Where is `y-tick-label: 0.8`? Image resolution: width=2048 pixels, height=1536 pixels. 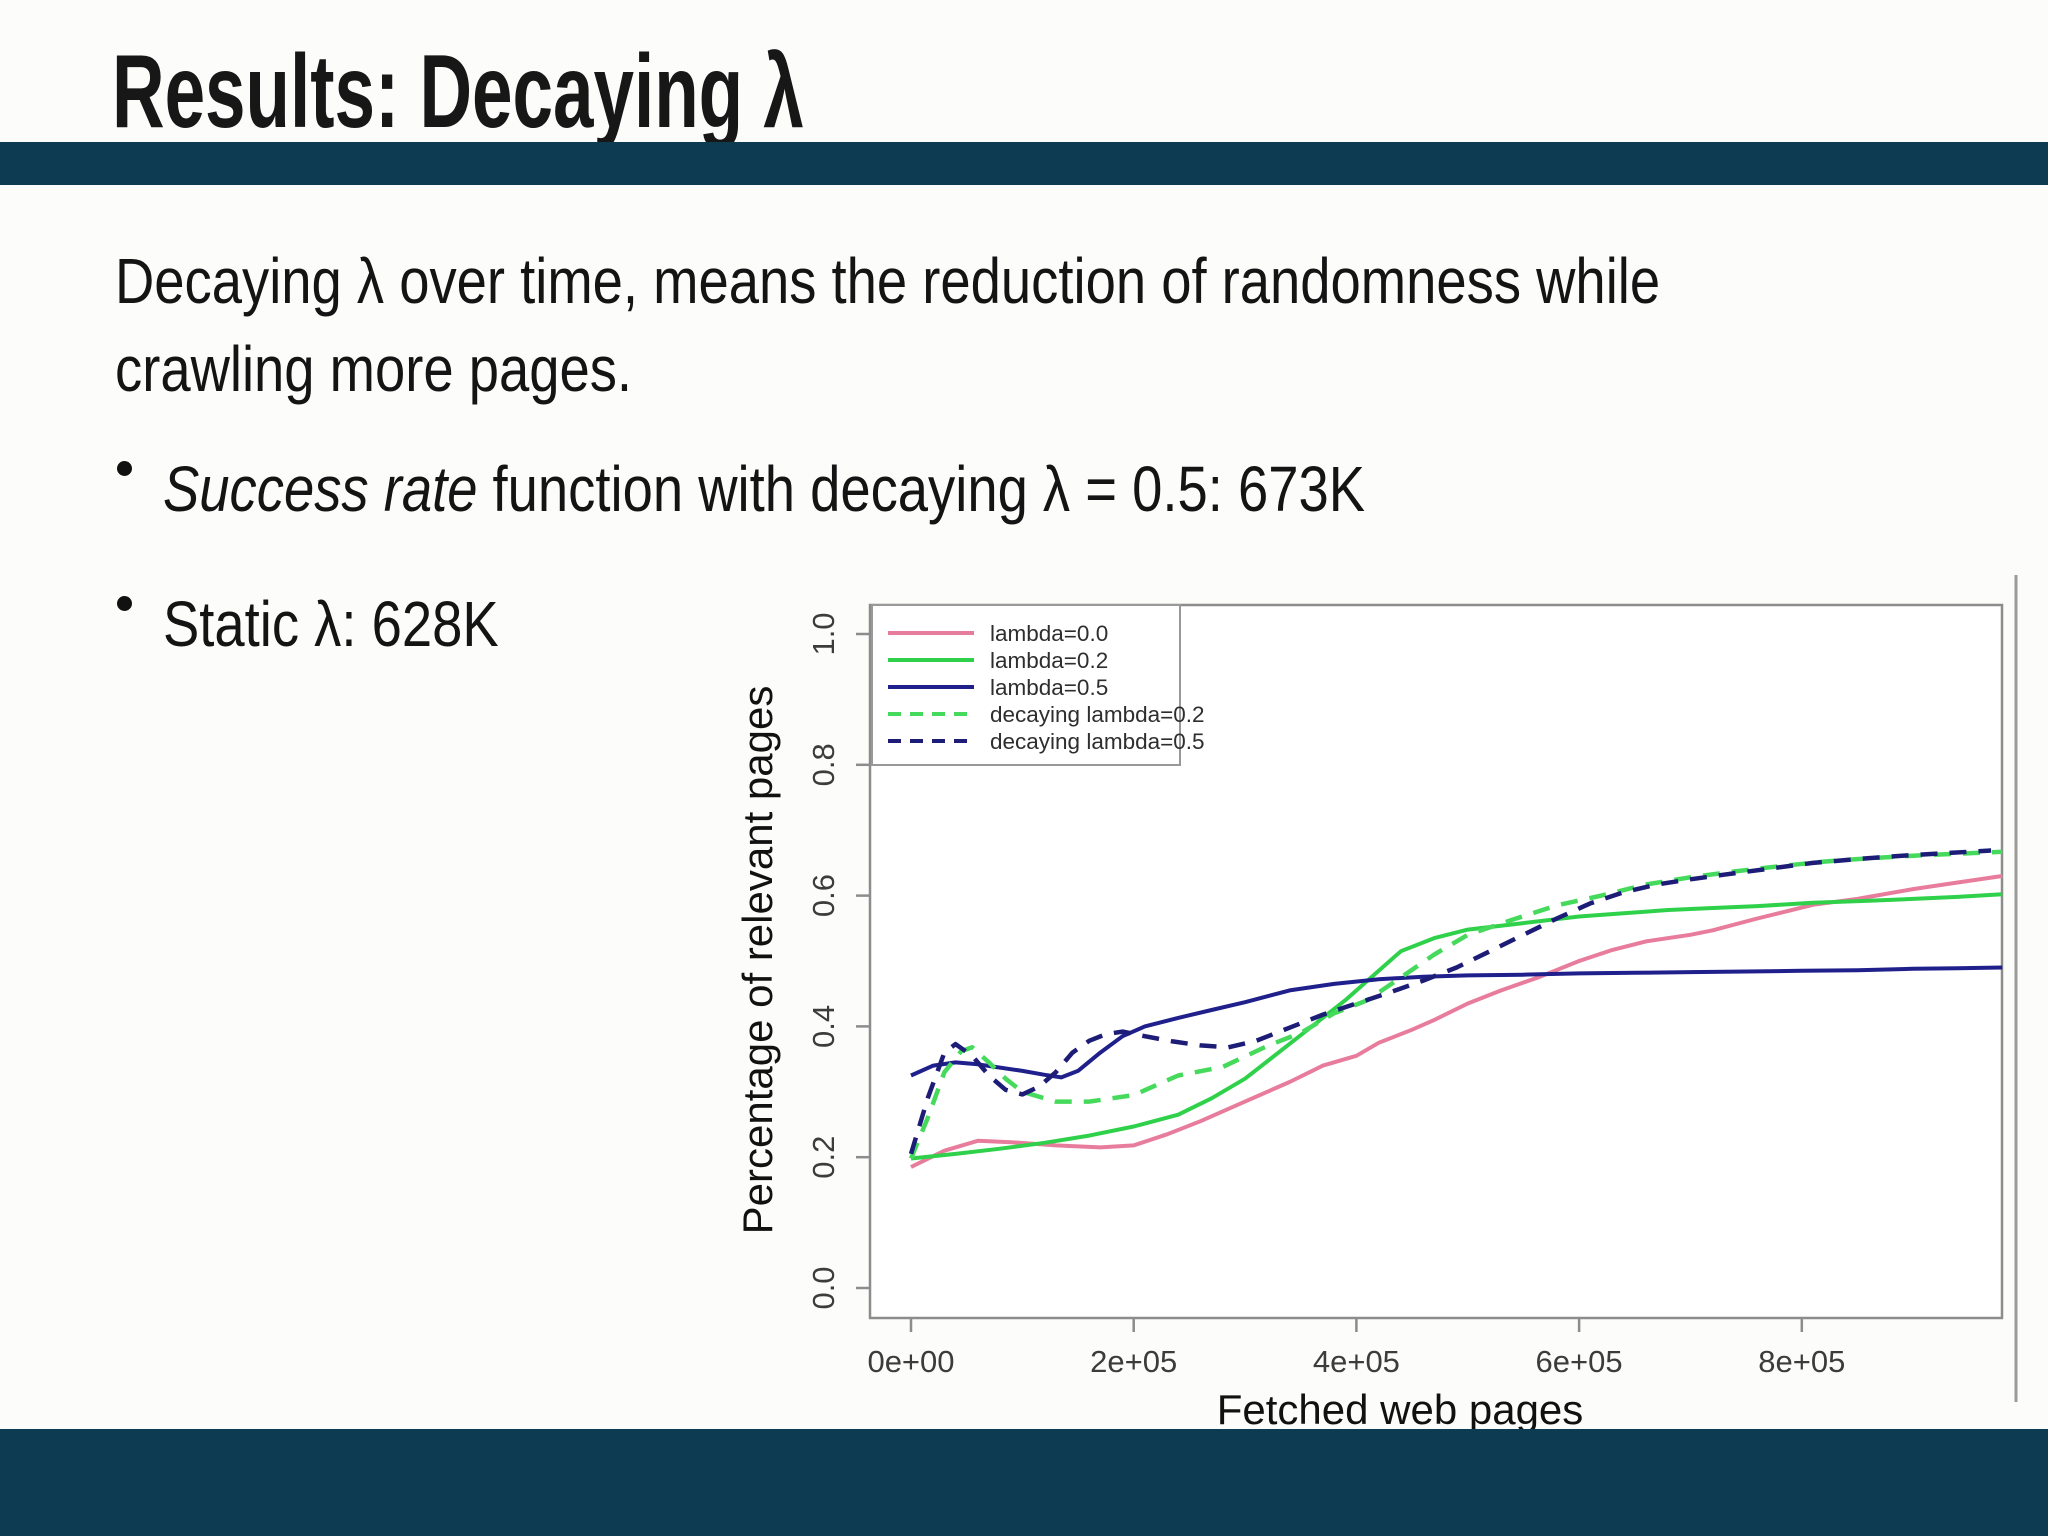
y-tick-label: 0.8 is located at coordinates (823, 764).